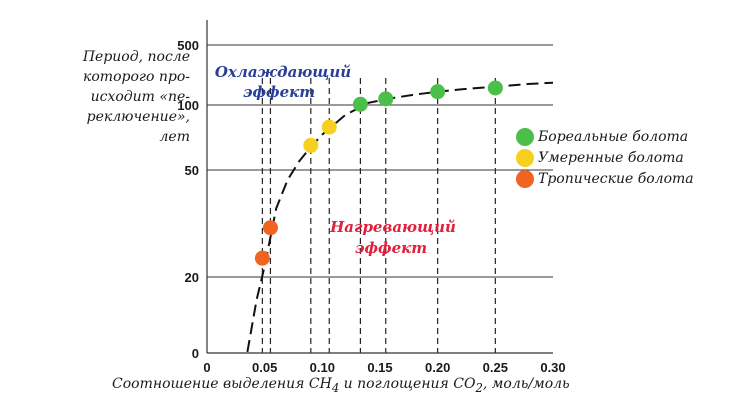  Describe the element at coordinates (407, 384) in the screenshot. I see `x-axis-label-part: и поглощения CO` at that location.